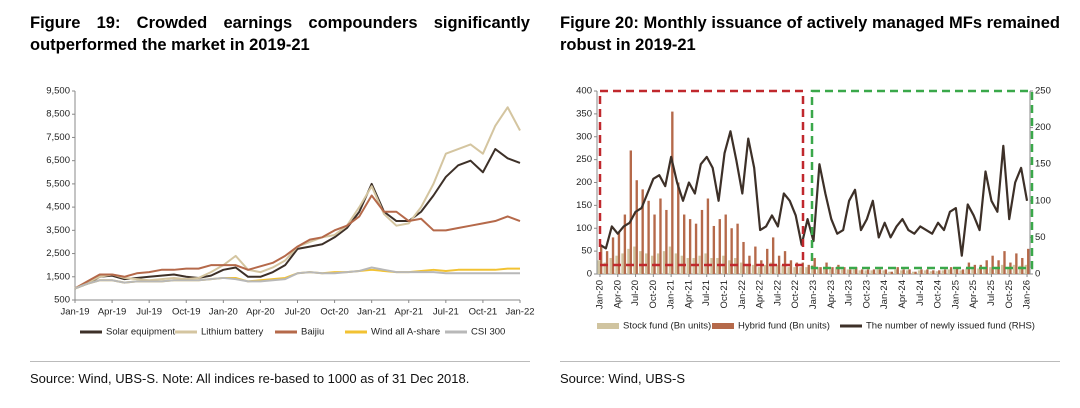  I want to click on x-tick-label: Jul-19, so click(149, 312).